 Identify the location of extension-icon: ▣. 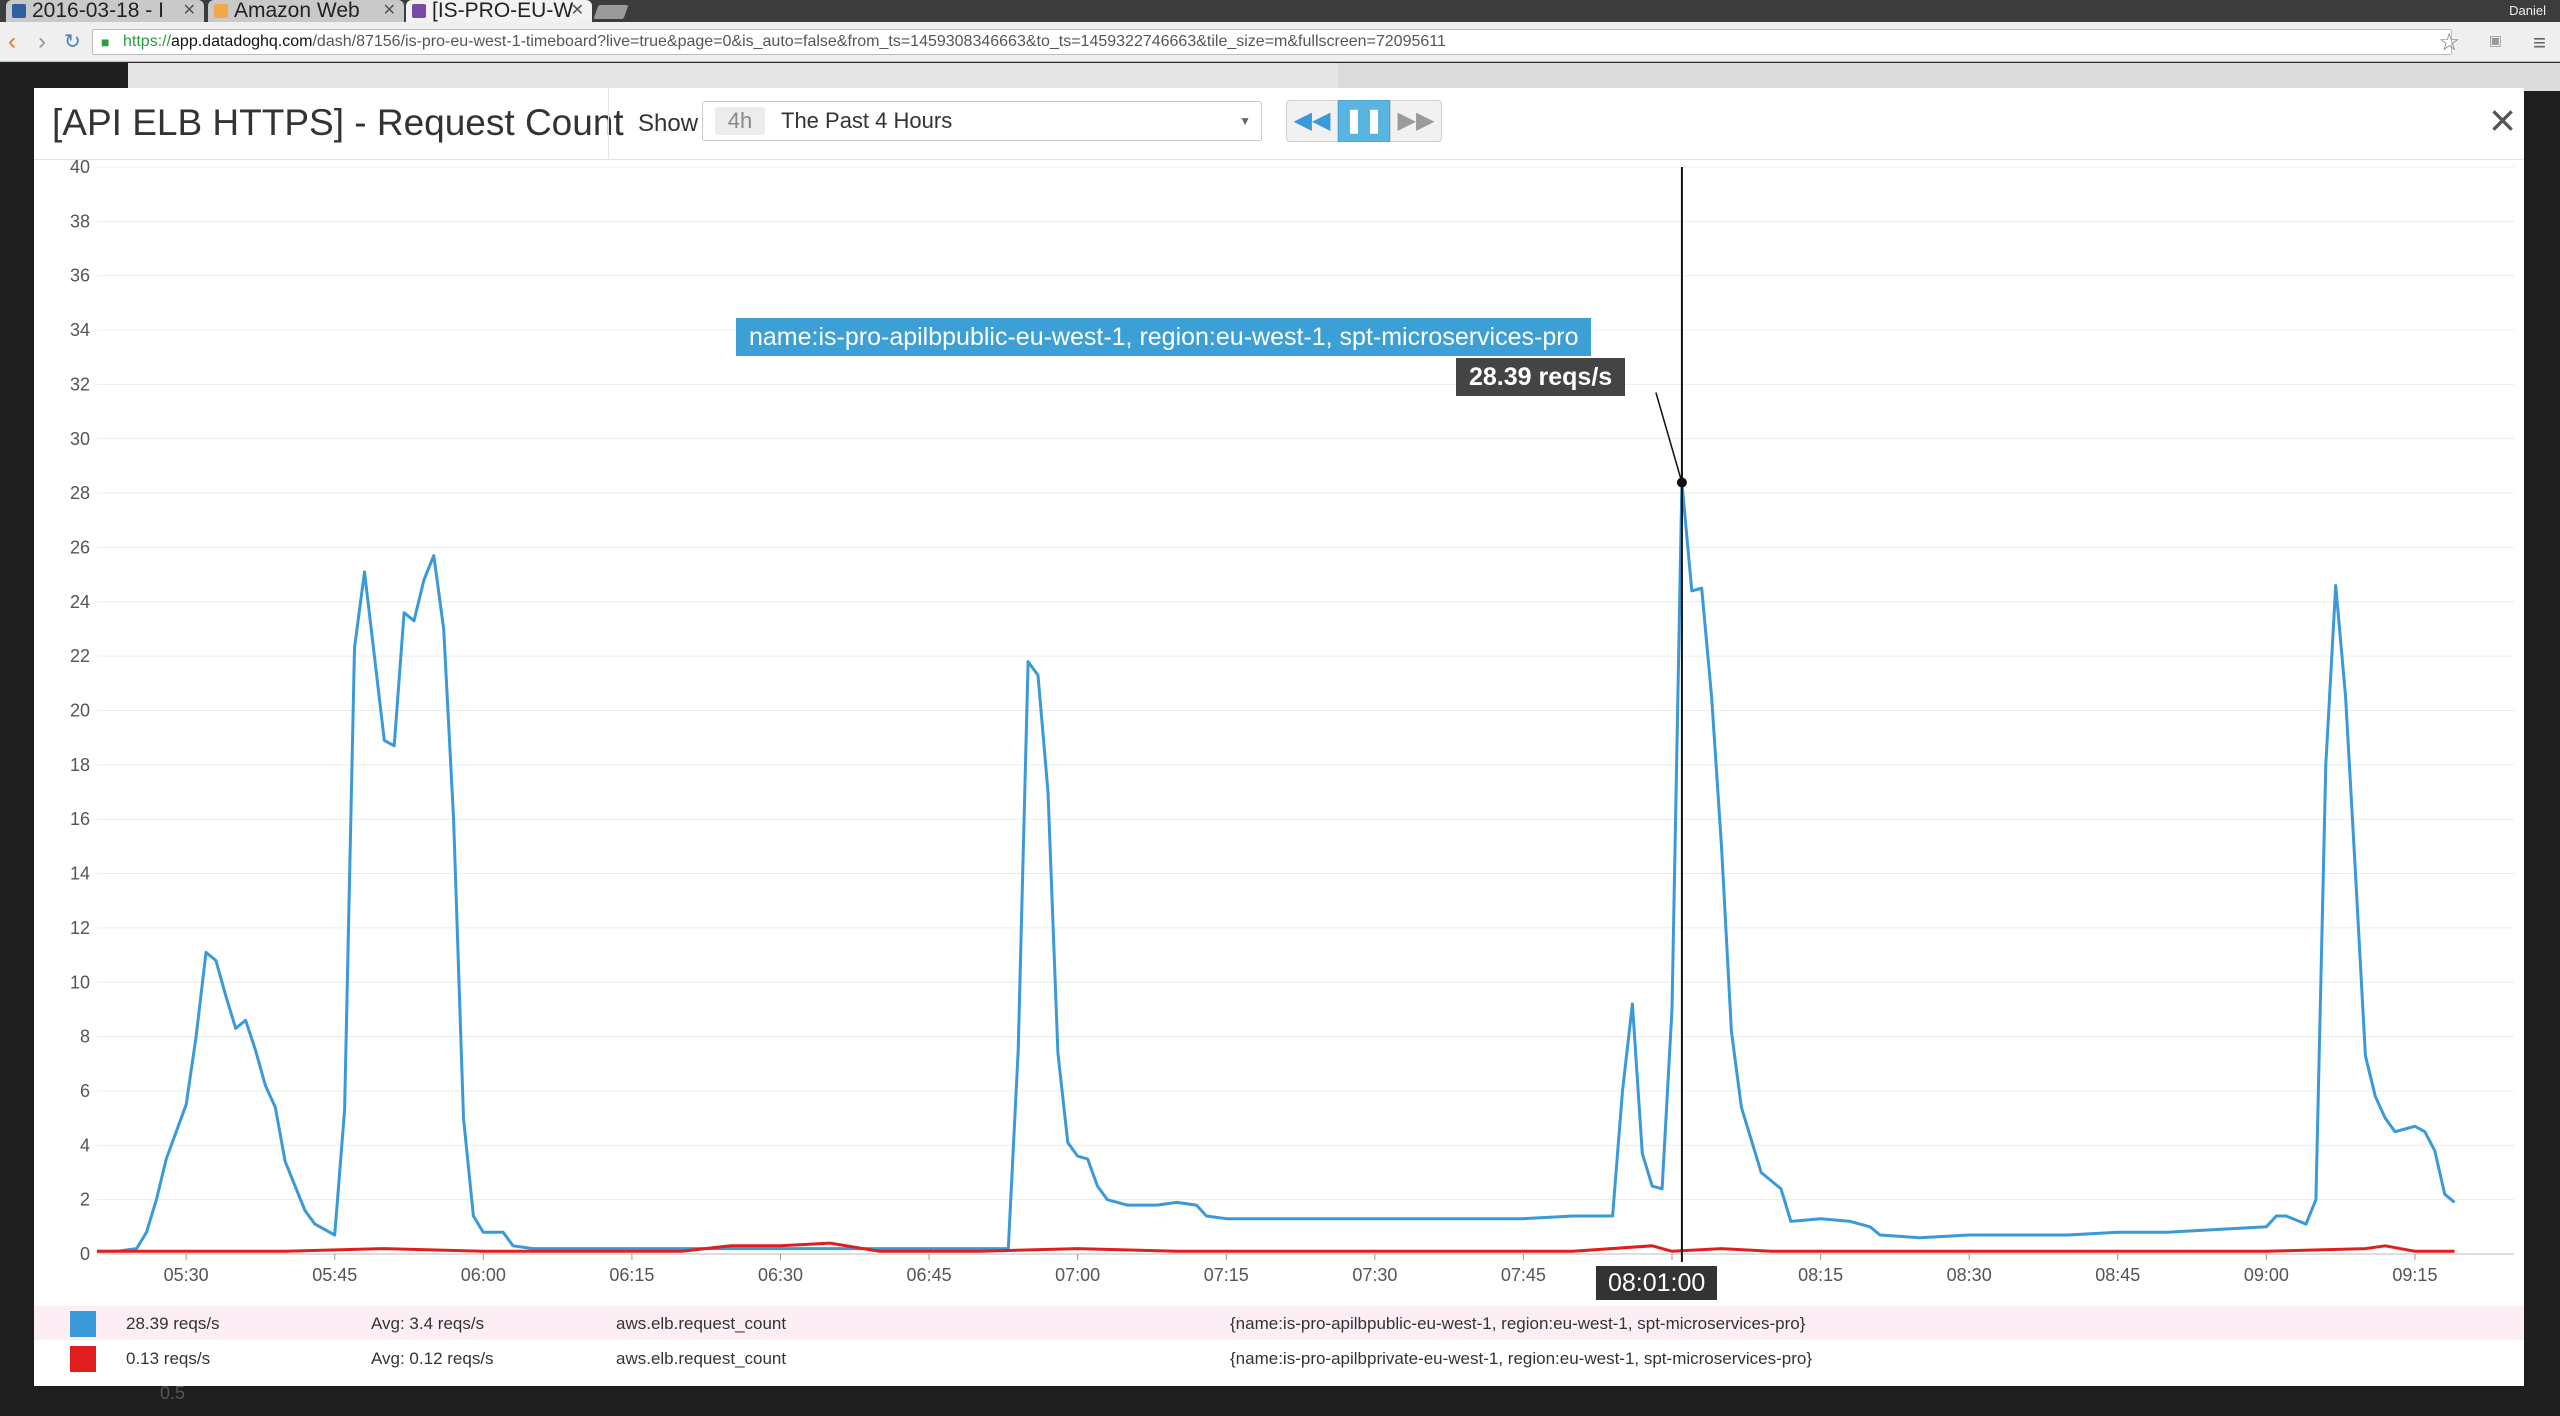
(2495, 40).